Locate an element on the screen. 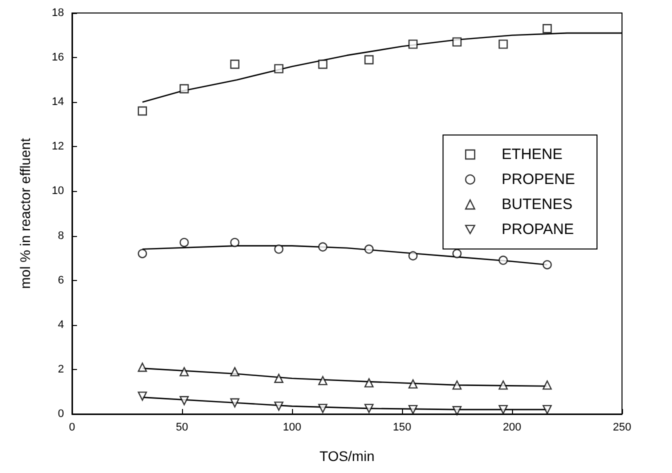 Image resolution: width=672 pixels, height=473 pixels. y-tick-label: 14 is located at coordinates (58, 102).